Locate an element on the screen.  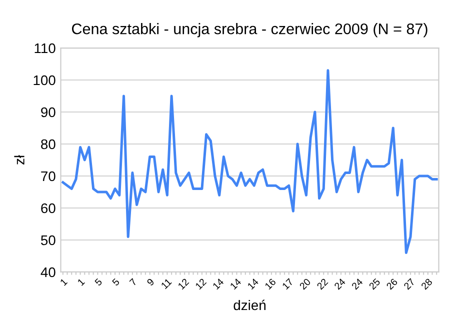
x-tick-label: 22 is located at coordinates (322, 284).